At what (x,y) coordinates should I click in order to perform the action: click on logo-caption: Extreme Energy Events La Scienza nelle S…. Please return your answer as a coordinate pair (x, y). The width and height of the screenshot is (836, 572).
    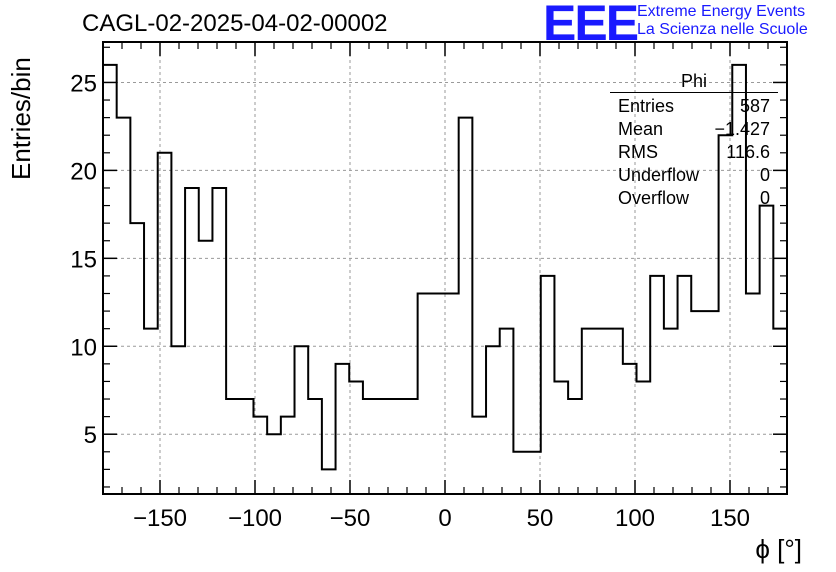
    Looking at the image, I should click on (722, 21).